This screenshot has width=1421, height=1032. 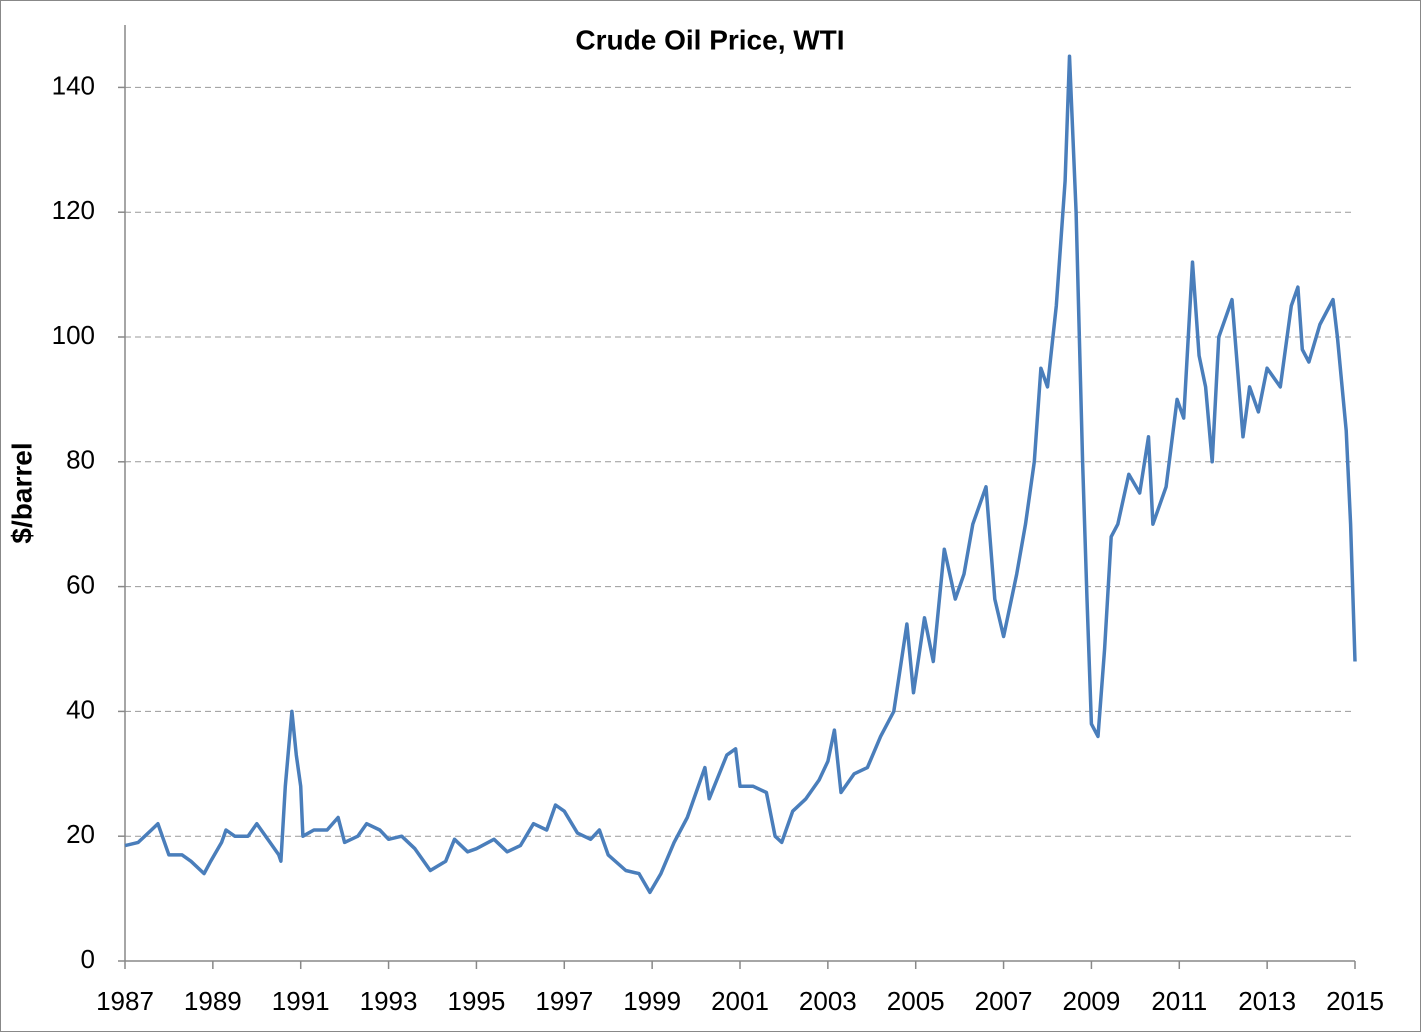 I want to click on x-tick-label: 1999, so click(x=652, y=1001).